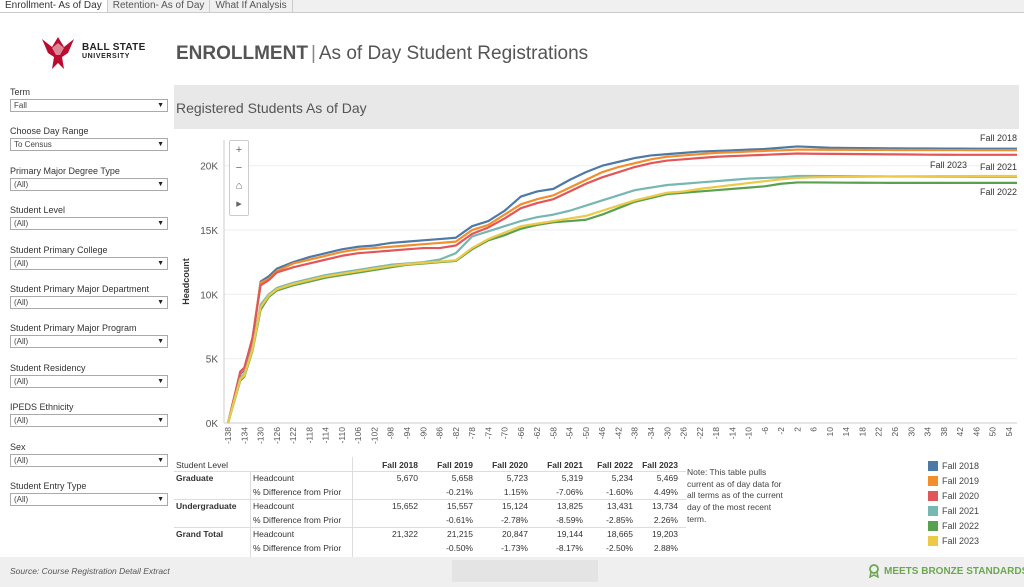 The image size is (1024, 587). I want to click on table-cell: 1.15%, so click(515, 492).